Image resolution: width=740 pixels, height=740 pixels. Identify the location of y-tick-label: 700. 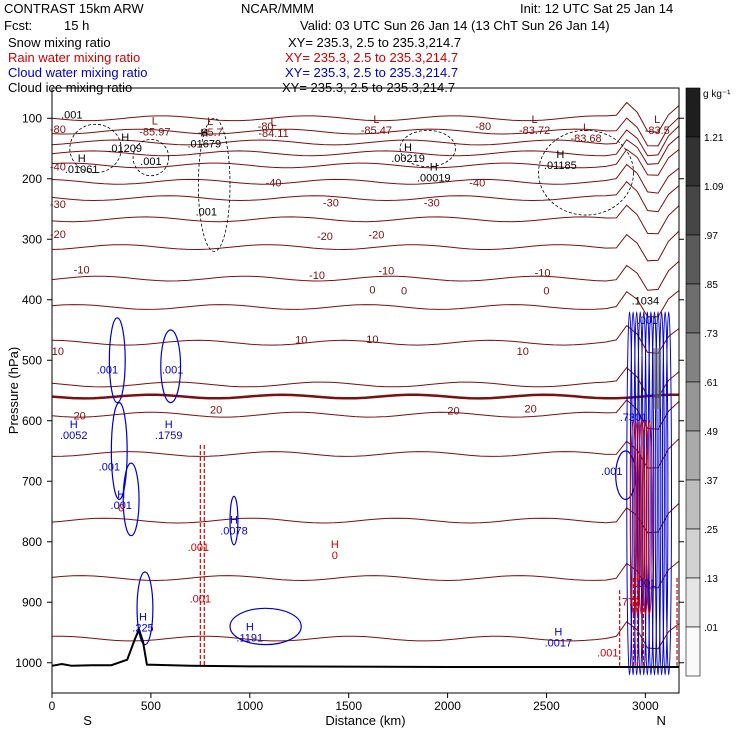
(32, 481).